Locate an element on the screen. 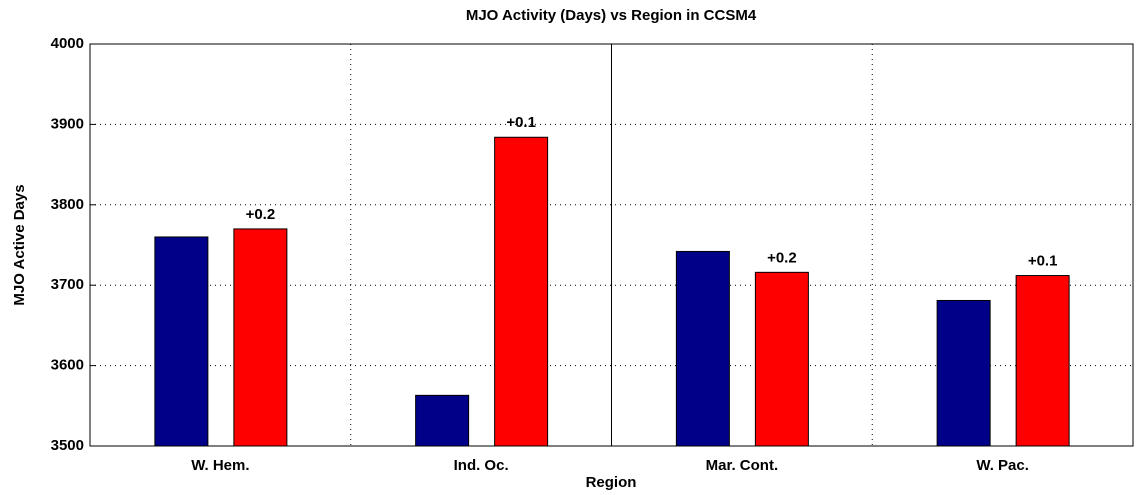  x-tick-label: W. Hem. is located at coordinates (220, 465).